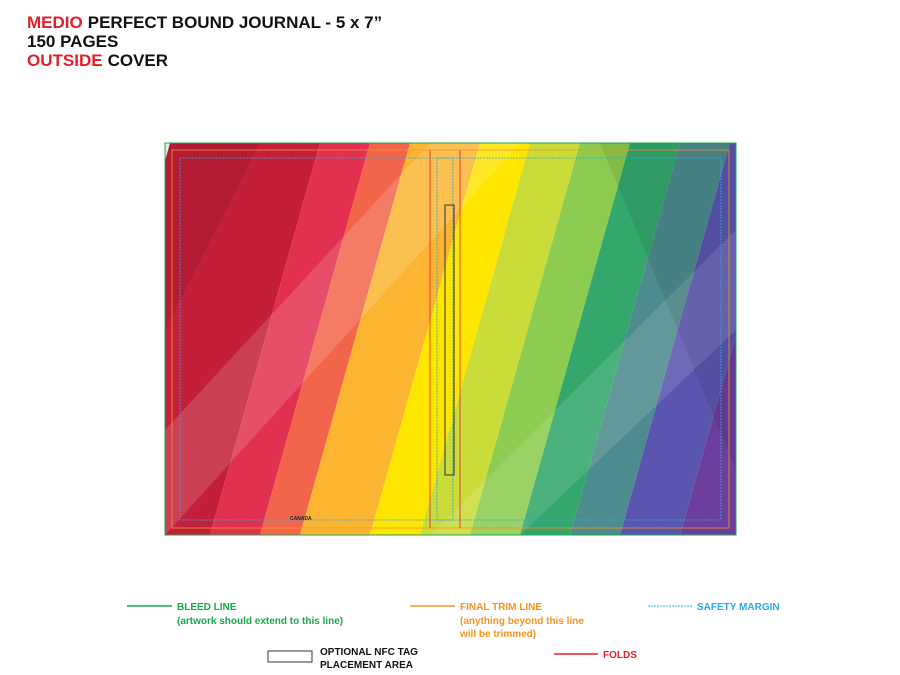 The image size is (900, 675). What do you see at coordinates (301, 519) in the screenshot?
I see `imprint: CANADA` at bounding box center [301, 519].